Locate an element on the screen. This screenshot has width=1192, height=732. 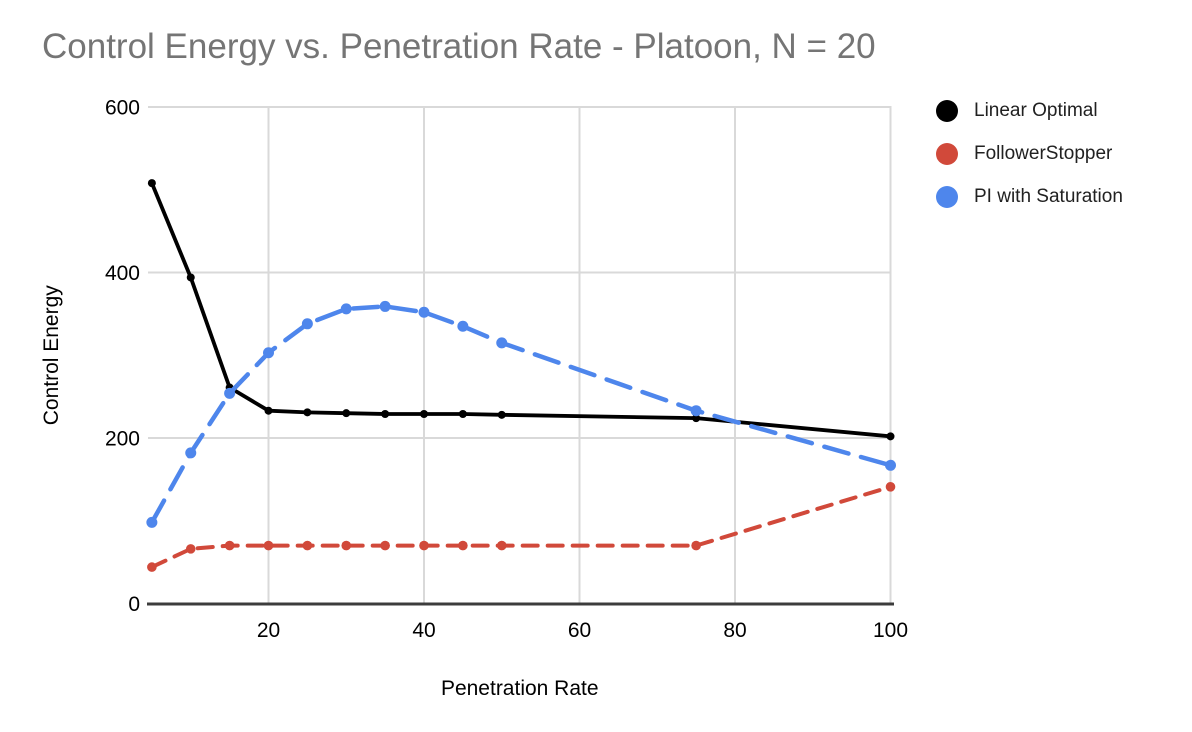
x-tick-label: 100 is located at coordinates (890, 630).